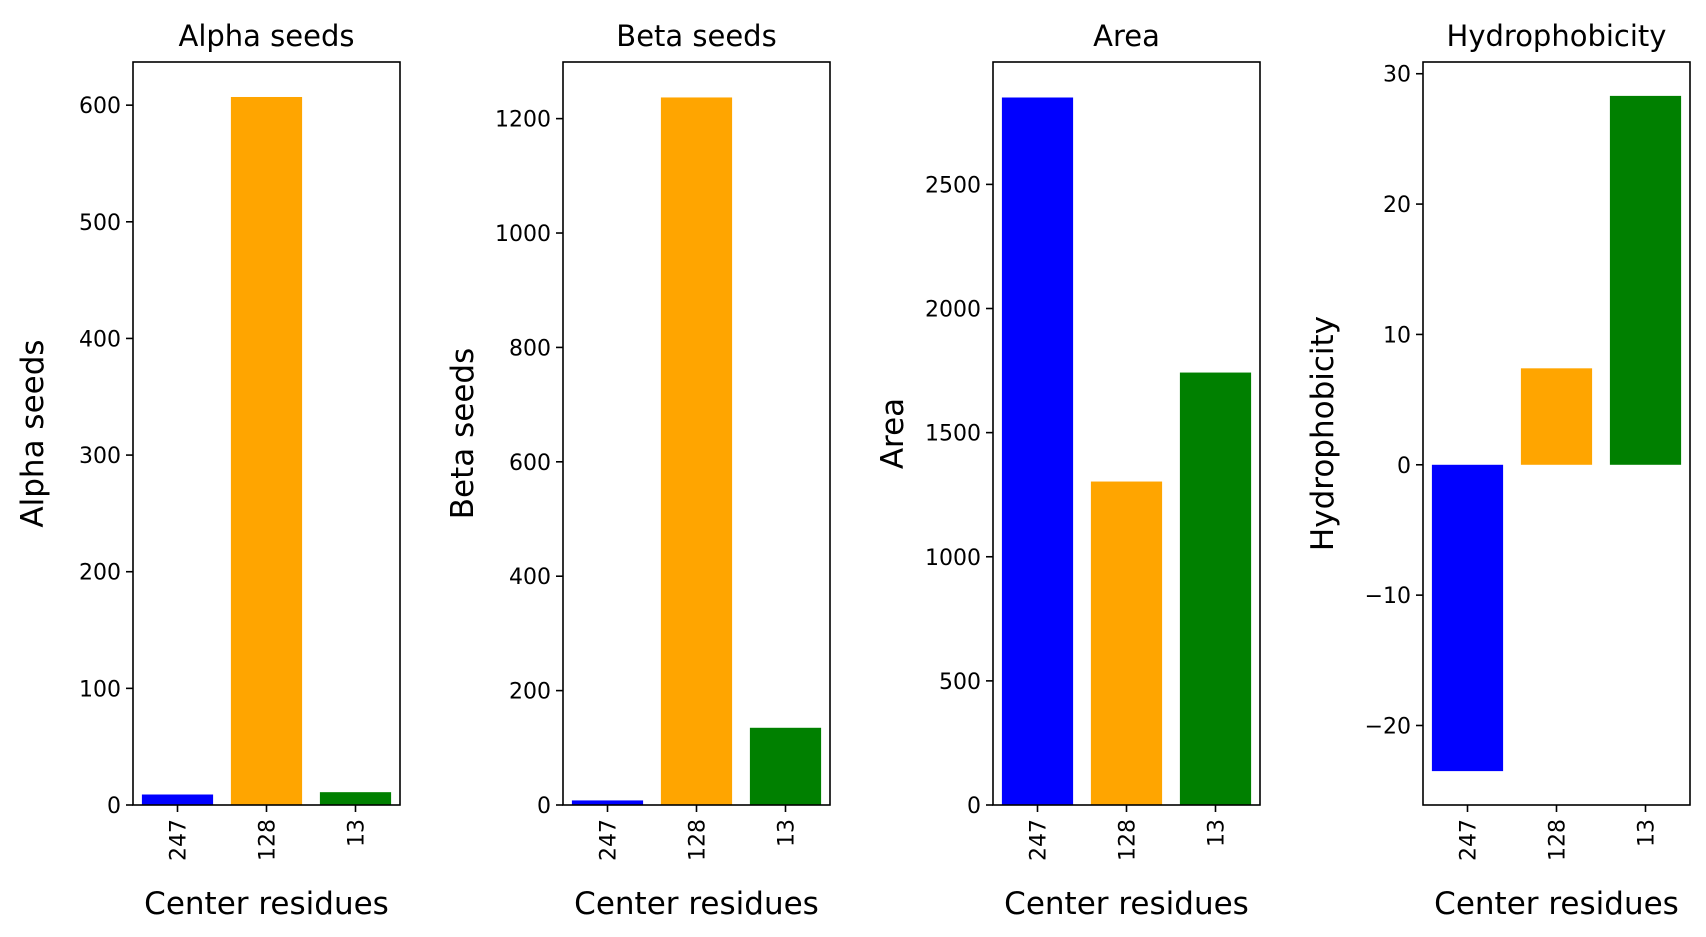 This screenshot has height=937, width=1706. Describe the element at coordinates (100, 456) in the screenshot. I see `y-tick-label: 300` at that location.